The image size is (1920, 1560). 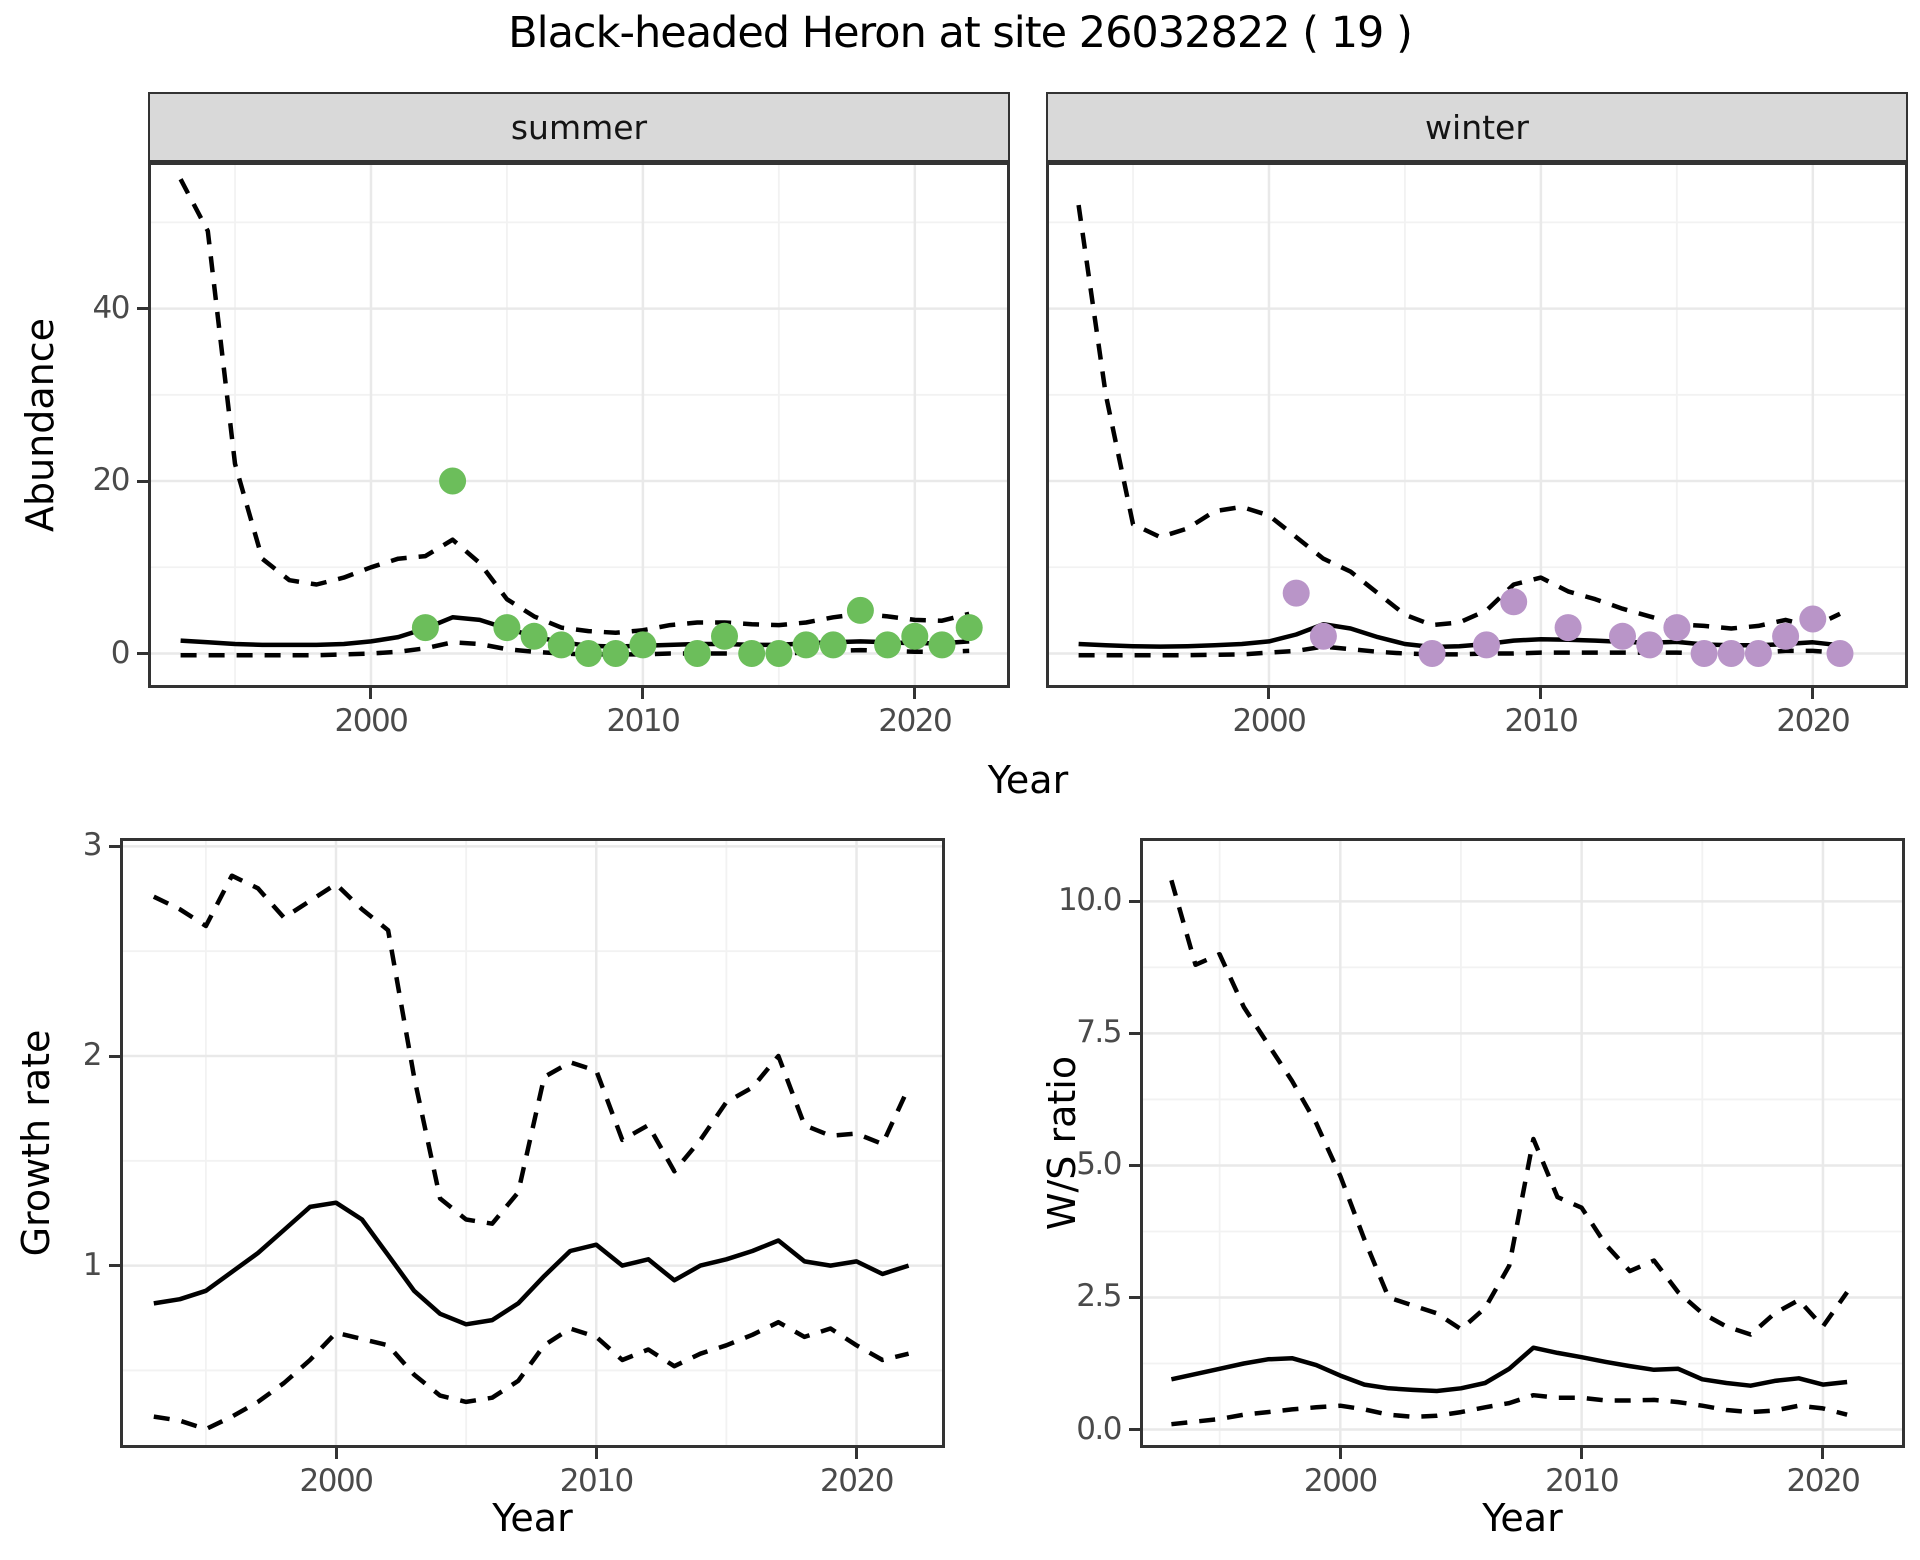 I want to click on facet-strip-winter-label: winter, so click(x=1477, y=127).